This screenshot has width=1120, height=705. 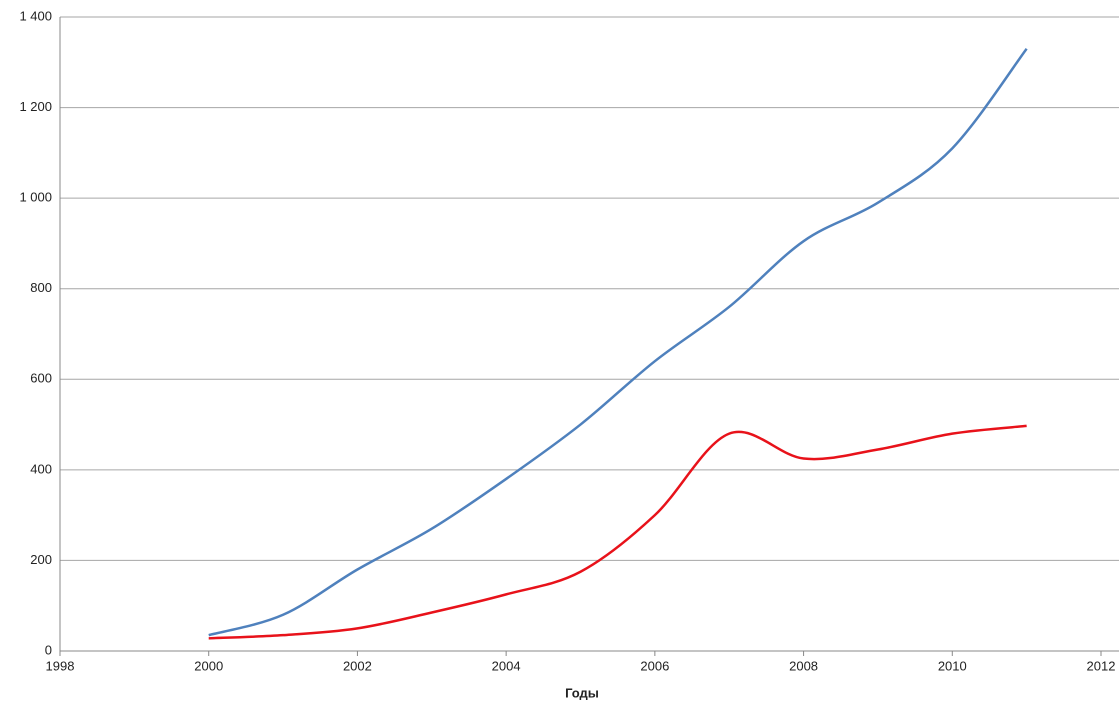 I want to click on y-tick-label: 1 000, so click(x=35, y=197).